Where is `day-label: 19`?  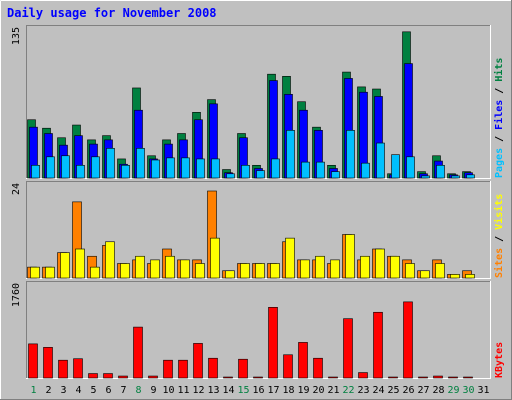 day-label: 19 is located at coordinates (303, 390).